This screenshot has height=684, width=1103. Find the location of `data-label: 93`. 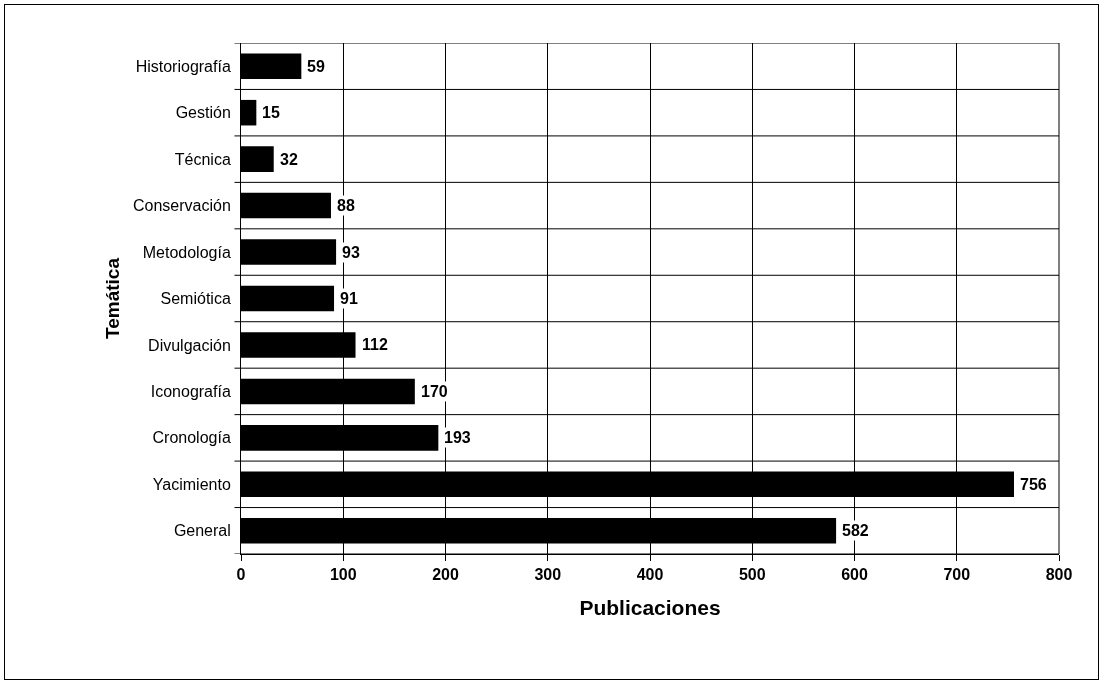

data-label: 93 is located at coordinates (351, 252).